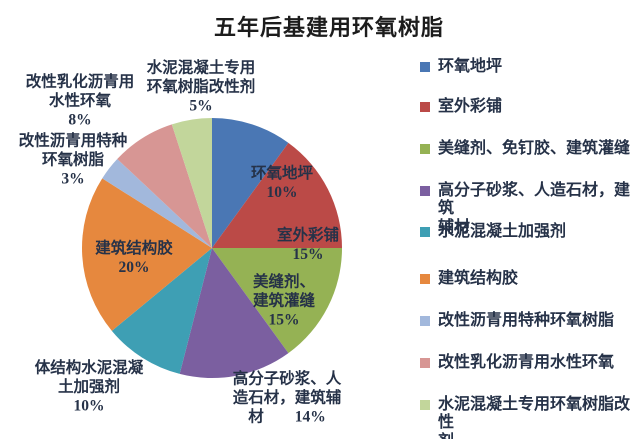  I want to click on legend-item: 改性乳化沥青用水性环氧, so click(529, 363).